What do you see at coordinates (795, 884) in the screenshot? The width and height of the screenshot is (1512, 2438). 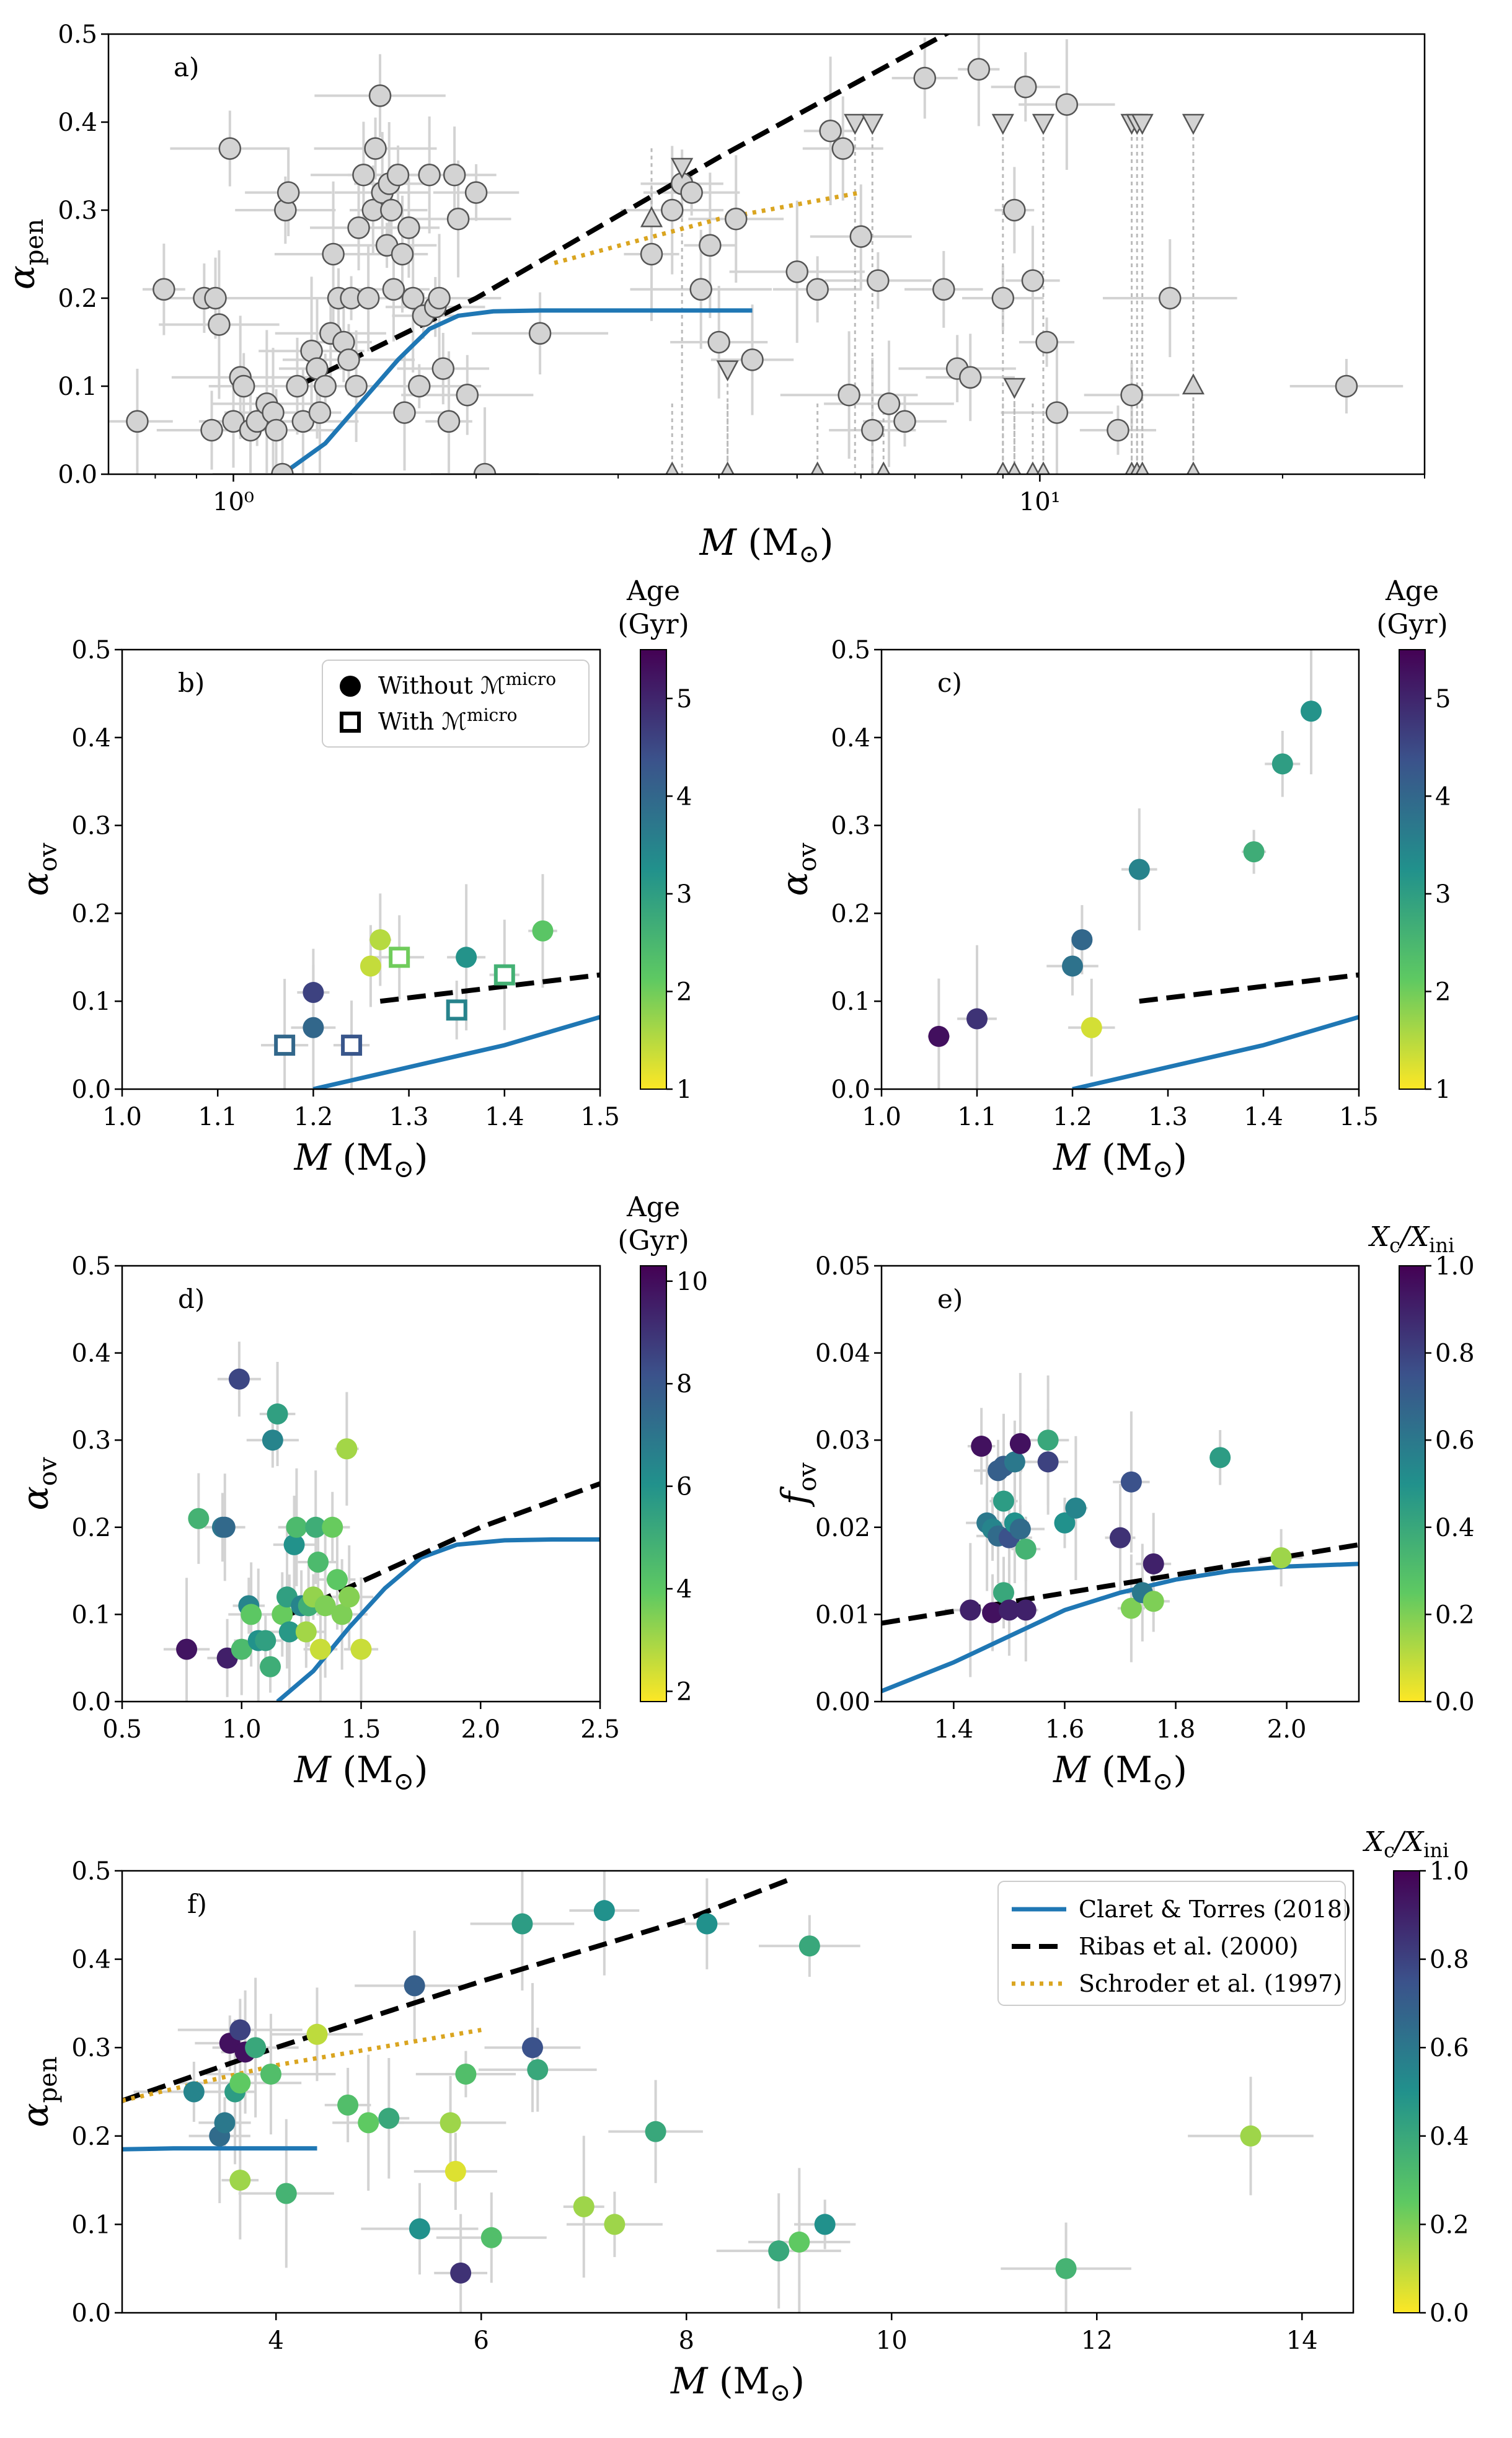 I see `y-label-symbol: α` at bounding box center [795, 884].